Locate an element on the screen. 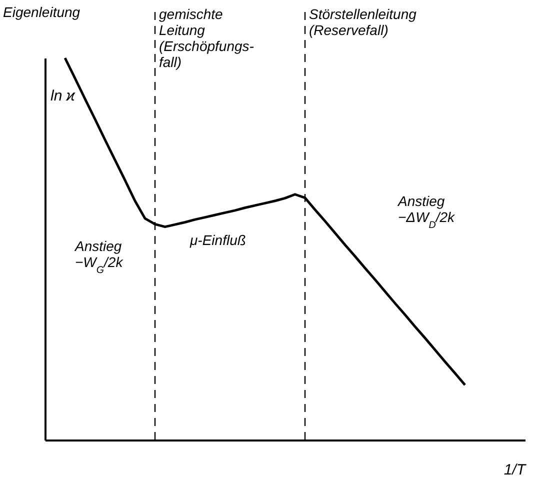  annotation: Anstieg −ΔW$_{D}$/2k is located at coordinates (426, 211).